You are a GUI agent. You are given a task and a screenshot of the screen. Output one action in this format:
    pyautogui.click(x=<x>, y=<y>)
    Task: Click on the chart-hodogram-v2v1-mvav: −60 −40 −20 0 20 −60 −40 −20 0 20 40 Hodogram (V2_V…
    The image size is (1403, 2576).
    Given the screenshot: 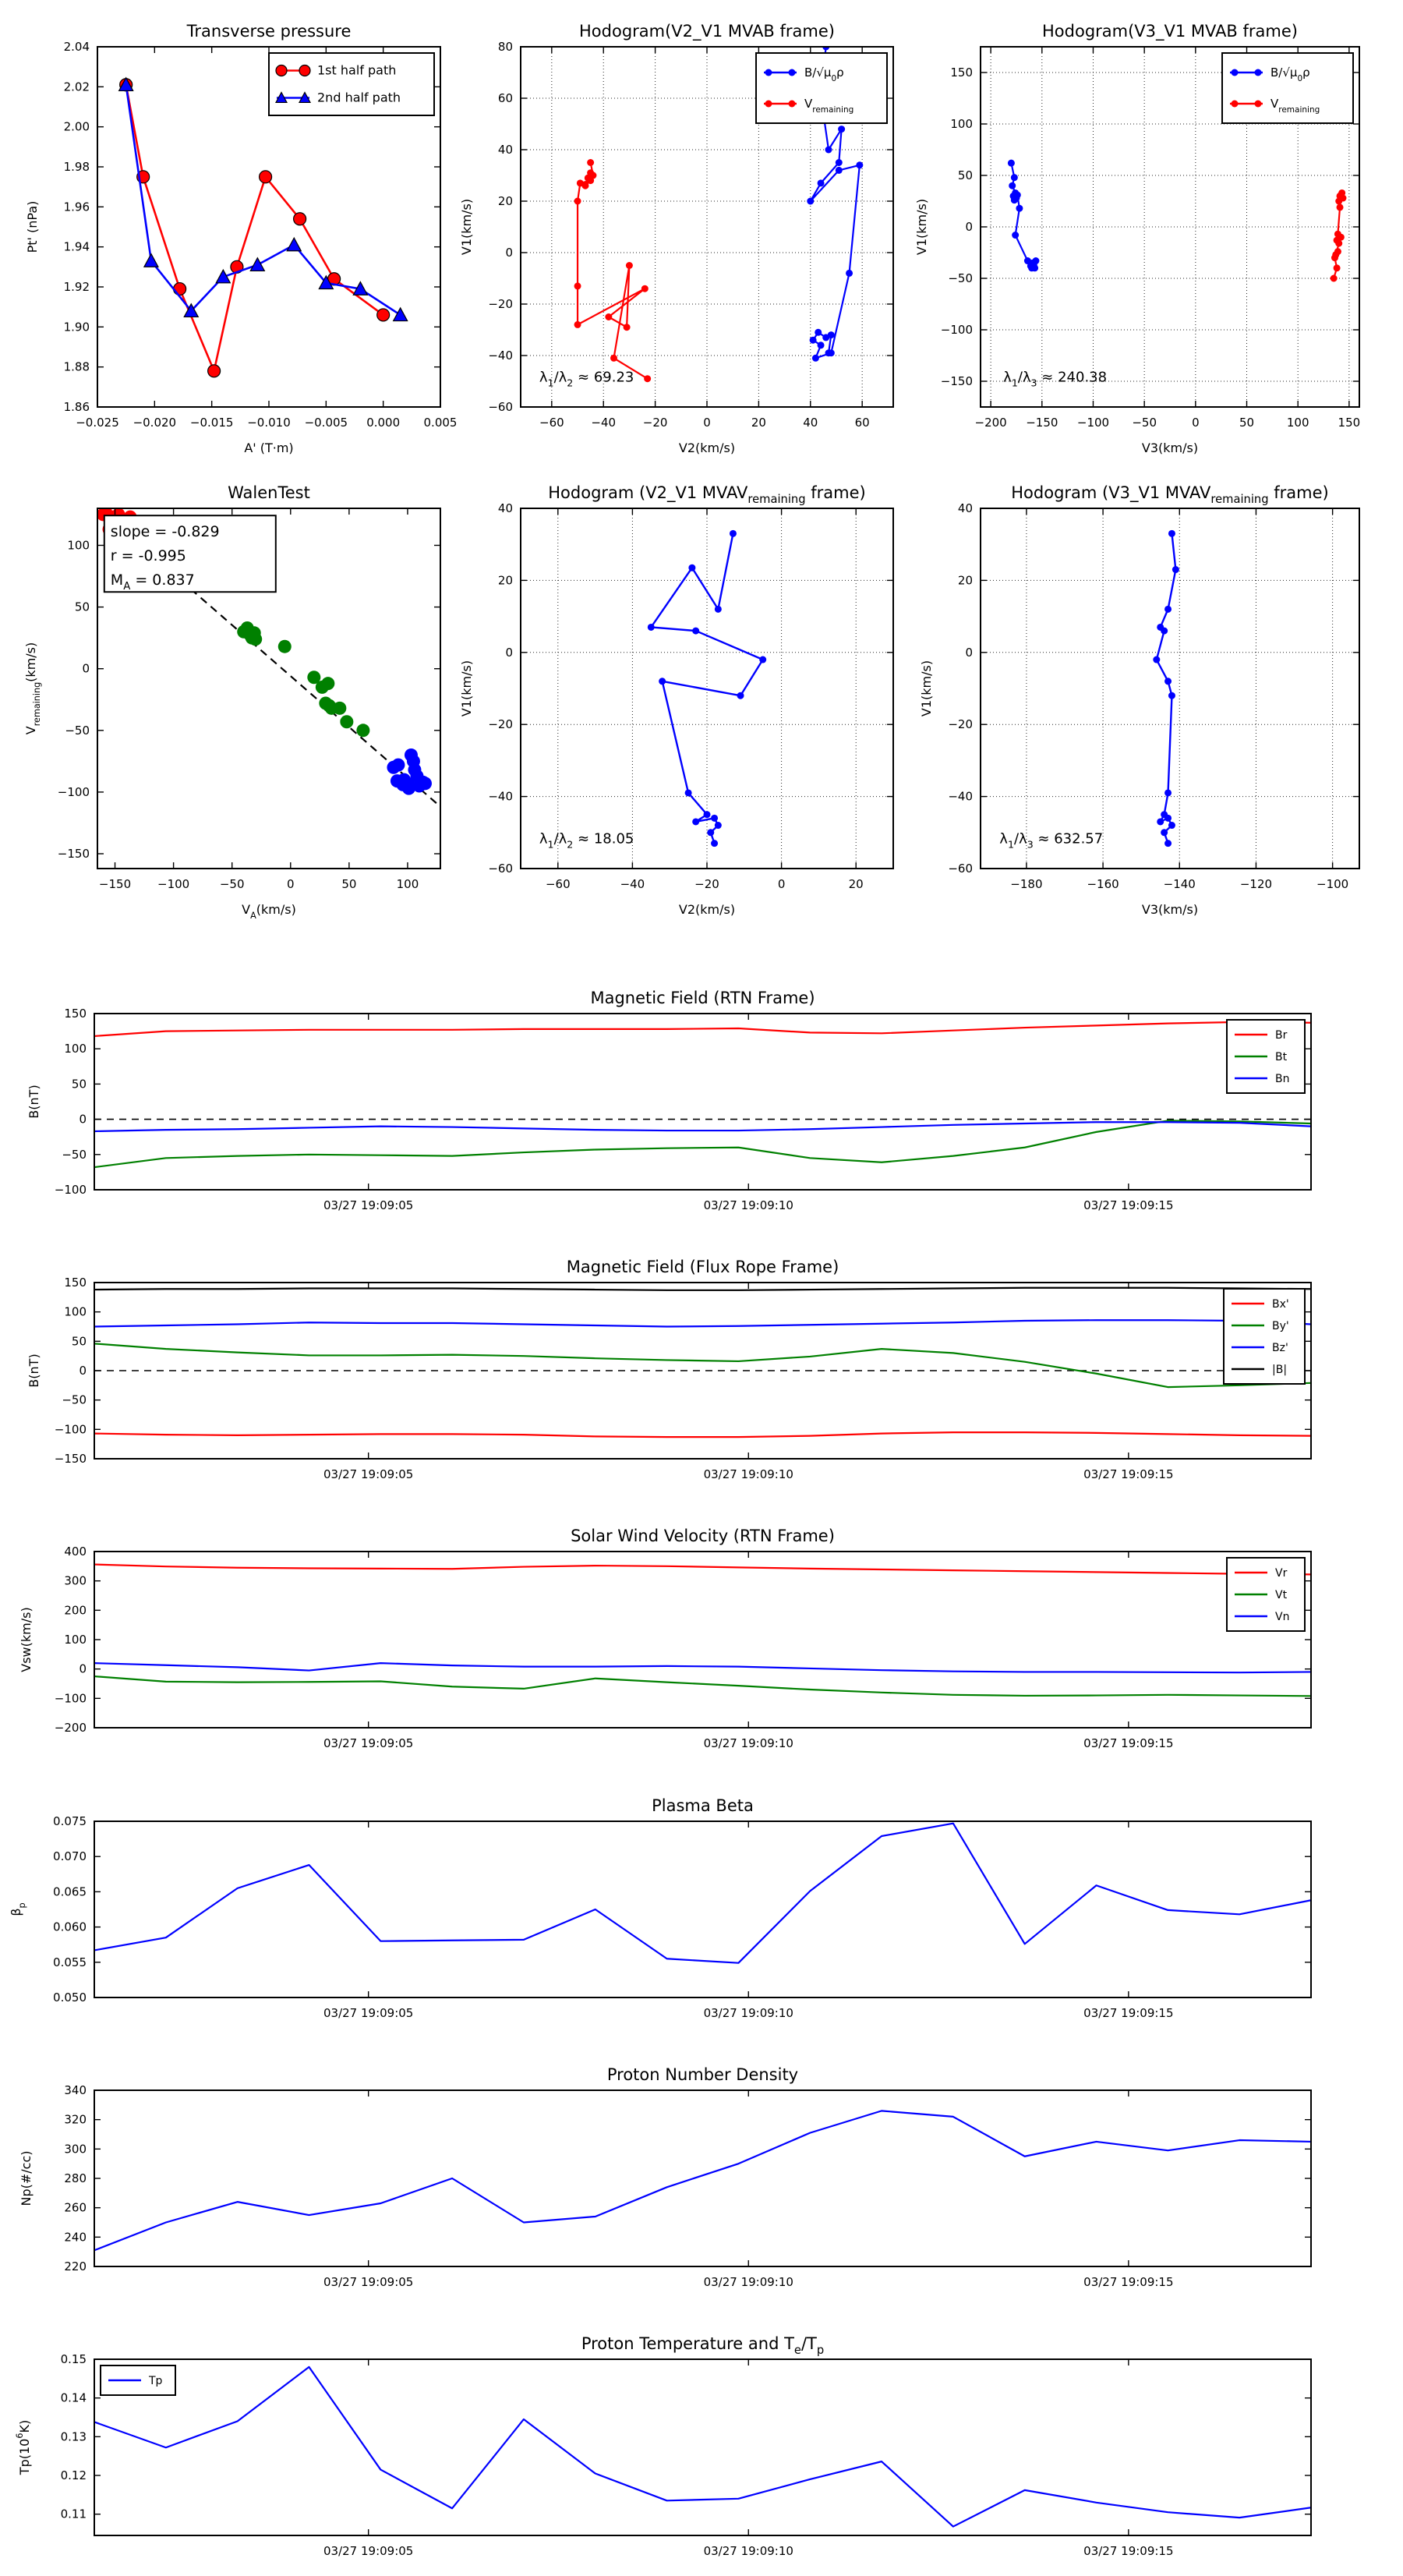 What is the action you would take?
    pyautogui.click(x=676, y=700)
    